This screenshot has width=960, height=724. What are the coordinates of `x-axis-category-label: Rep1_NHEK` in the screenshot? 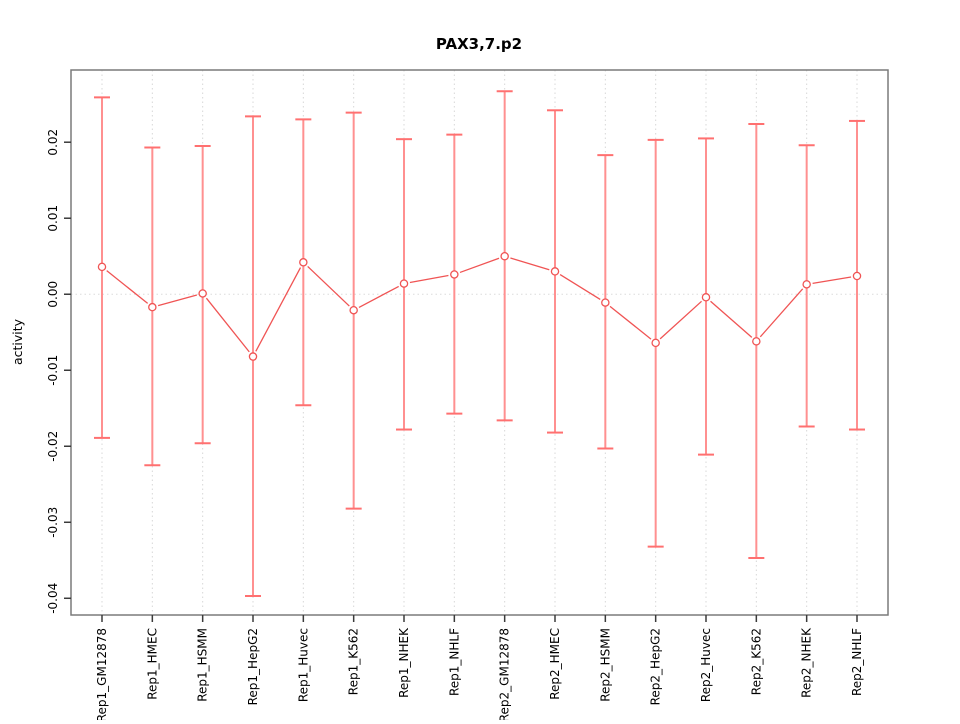 It's located at (404, 662).